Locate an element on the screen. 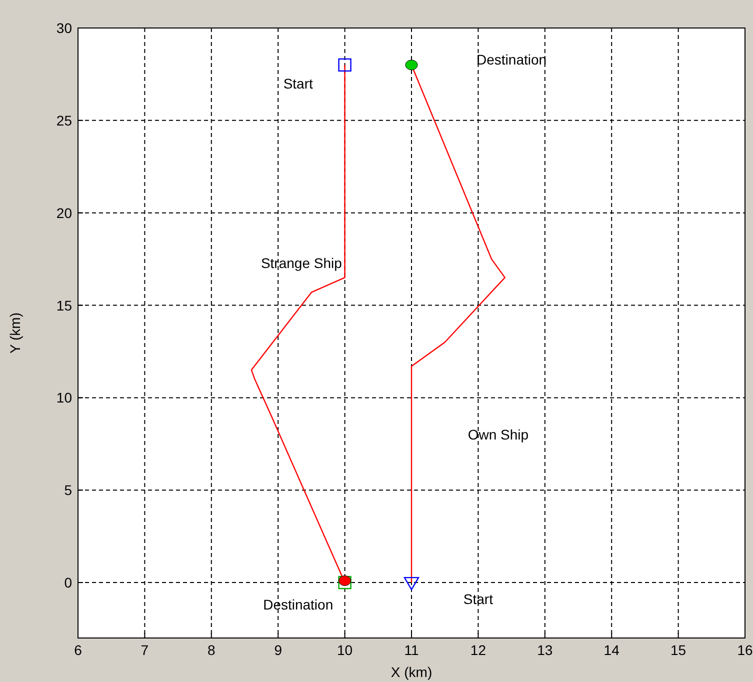  x-axis-title: X (km) is located at coordinates (411, 672).